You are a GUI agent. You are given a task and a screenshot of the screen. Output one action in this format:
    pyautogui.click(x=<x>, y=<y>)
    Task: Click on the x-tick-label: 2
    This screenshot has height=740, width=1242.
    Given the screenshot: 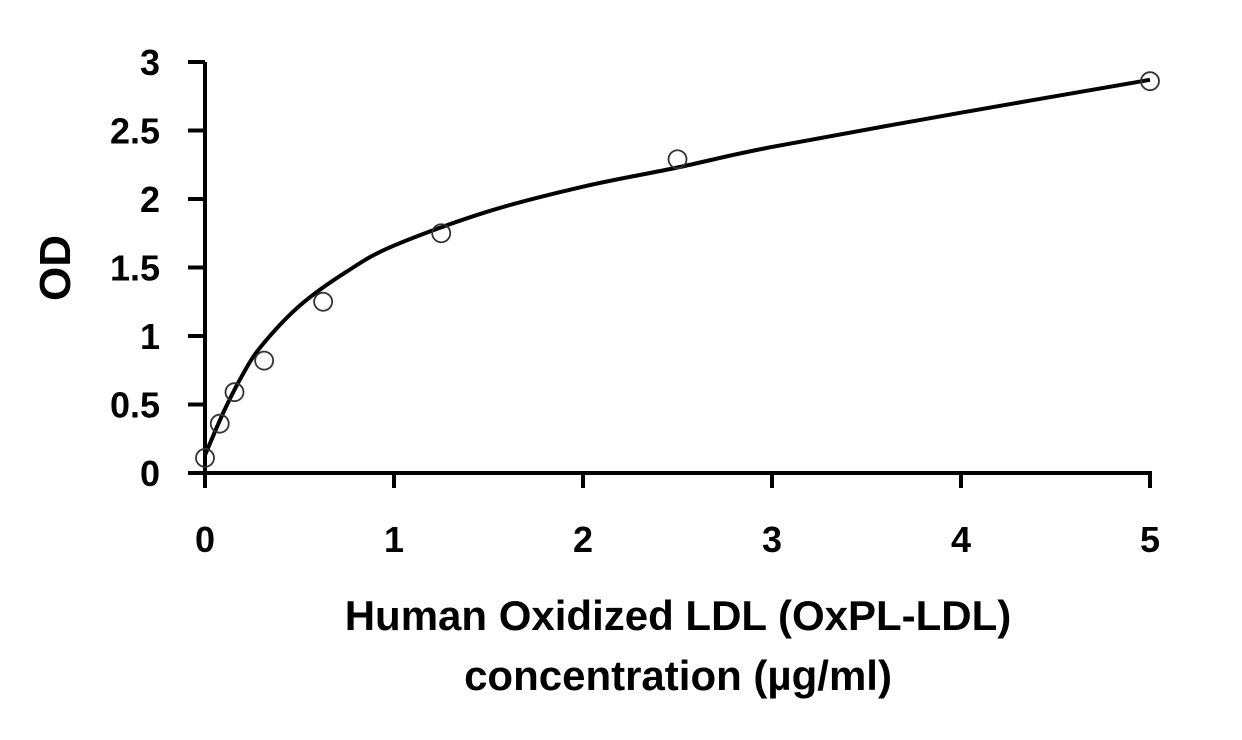 What is the action you would take?
    pyautogui.click(x=583, y=539)
    